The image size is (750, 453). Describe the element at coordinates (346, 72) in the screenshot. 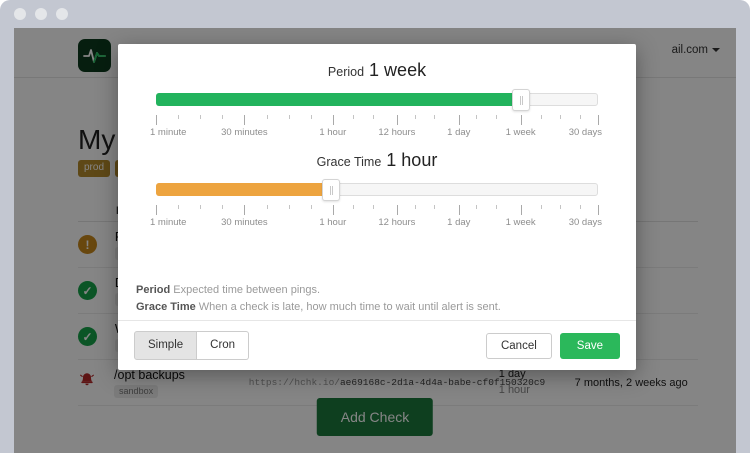

I see `period-label: Period` at that location.